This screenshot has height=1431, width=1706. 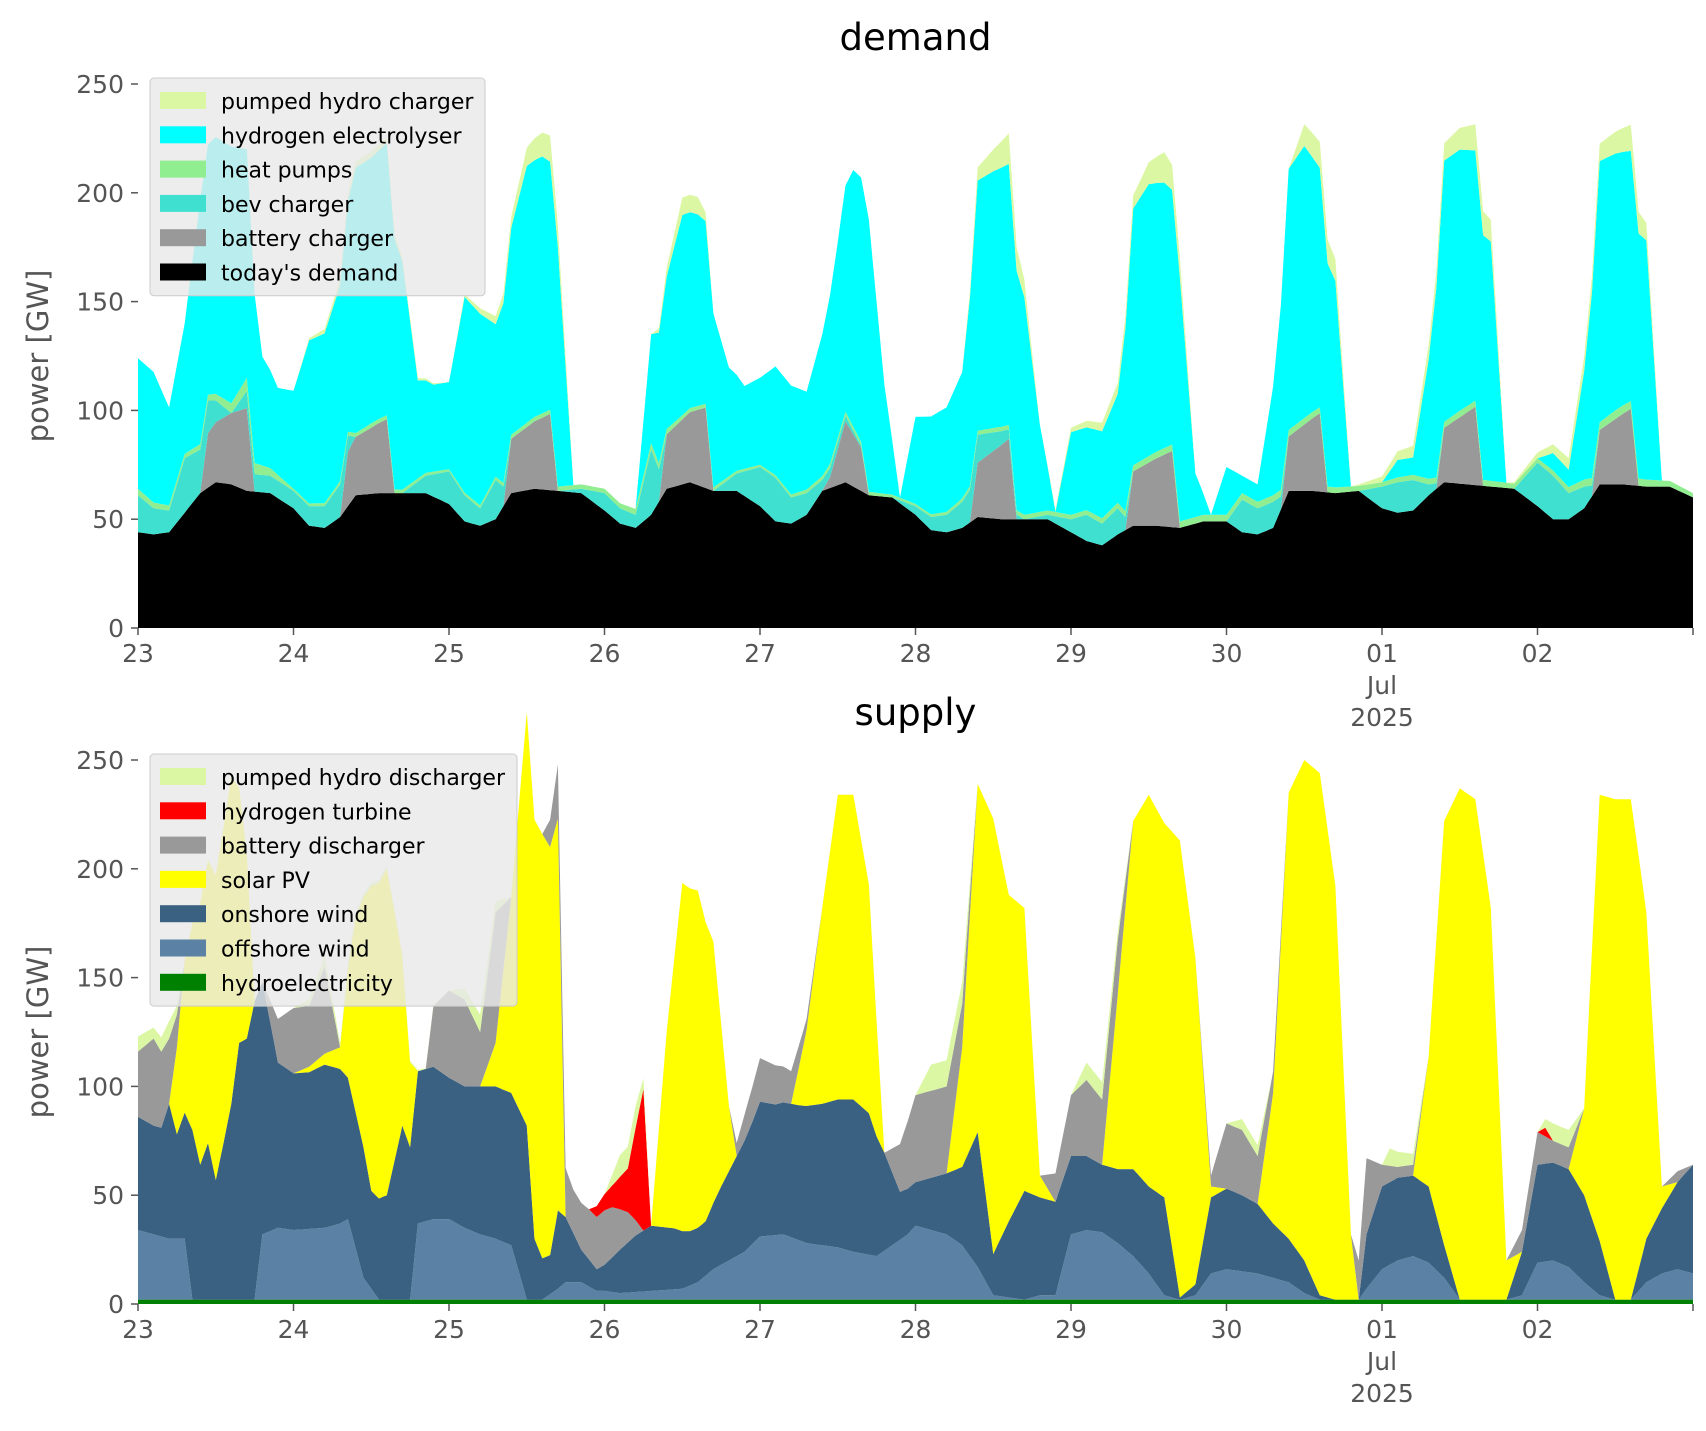 What do you see at coordinates (307, 984) in the screenshot?
I see `legend-label: hydroelectricity` at bounding box center [307, 984].